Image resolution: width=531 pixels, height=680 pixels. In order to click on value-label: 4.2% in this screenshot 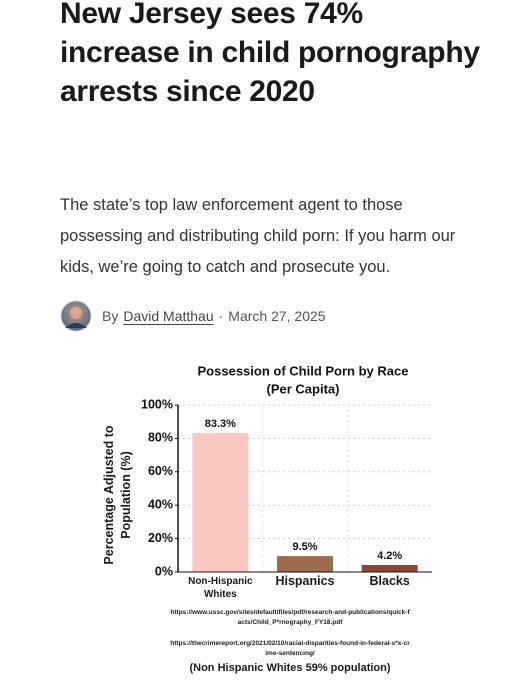, I will do `click(389, 556)`.